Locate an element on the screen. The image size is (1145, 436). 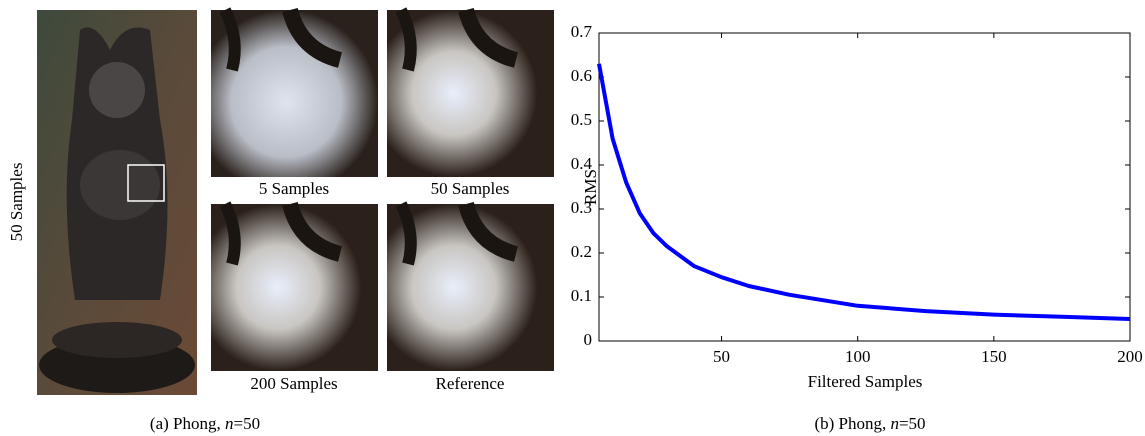
y-tick-label: 0.6 is located at coordinates (581, 75).